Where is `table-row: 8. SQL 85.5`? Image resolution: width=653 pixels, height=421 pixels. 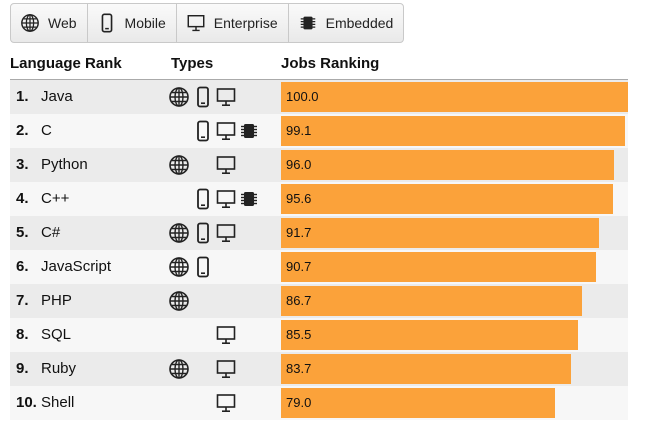 table-row: 8. SQL 85.5 is located at coordinates (319, 335).